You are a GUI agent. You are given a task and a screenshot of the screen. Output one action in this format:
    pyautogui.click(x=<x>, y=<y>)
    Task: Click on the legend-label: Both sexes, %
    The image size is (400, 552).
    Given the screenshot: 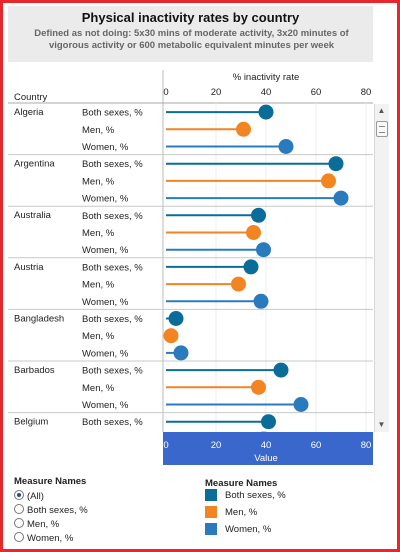 What is the action you would take?
    pyautogui.click(x=255, y=495)
    